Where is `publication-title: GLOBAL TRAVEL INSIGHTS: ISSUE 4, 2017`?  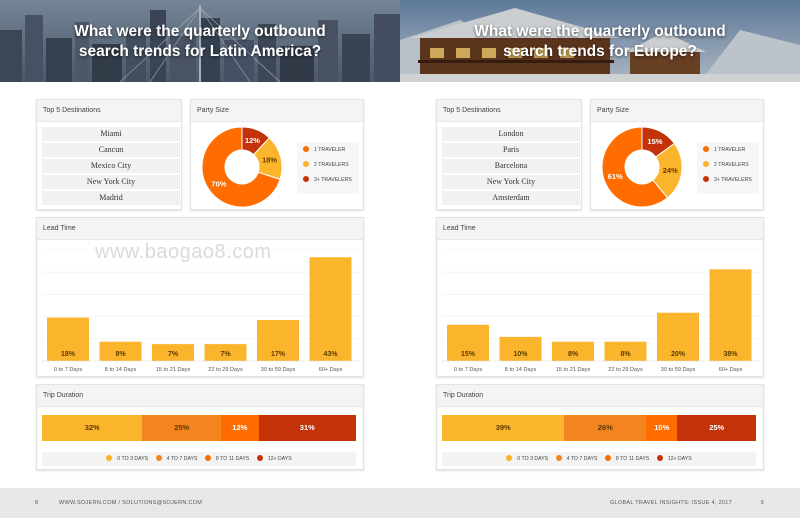 publication-title: GLOBAL TRAVEL INSIGHTS: ISSUE 4, 2017 is located at coordinates (670, 503).